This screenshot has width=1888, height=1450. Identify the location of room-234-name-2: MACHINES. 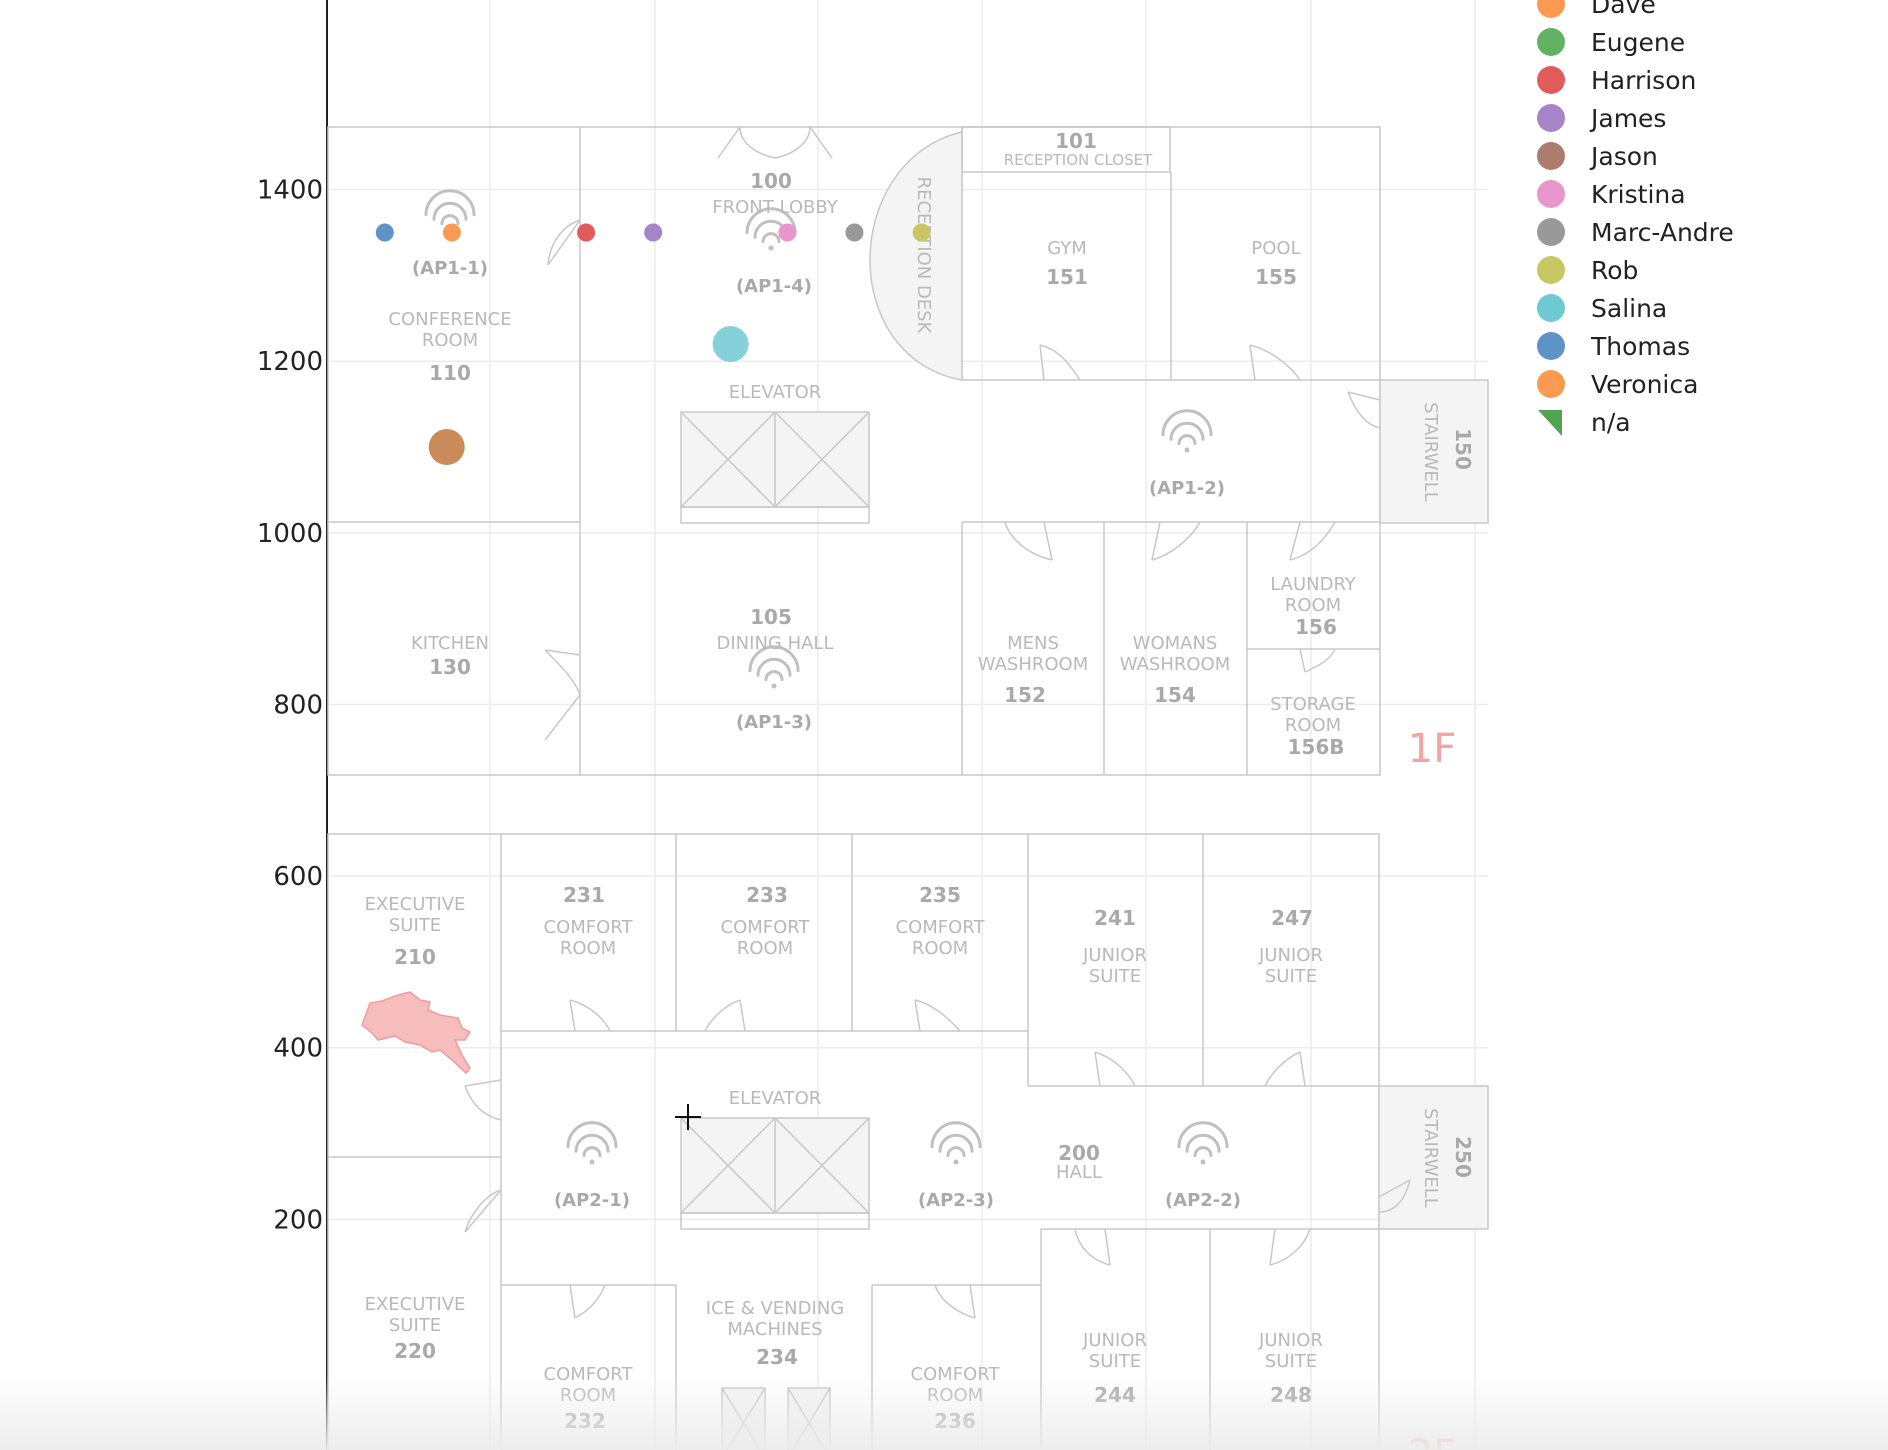
(774, 1329).